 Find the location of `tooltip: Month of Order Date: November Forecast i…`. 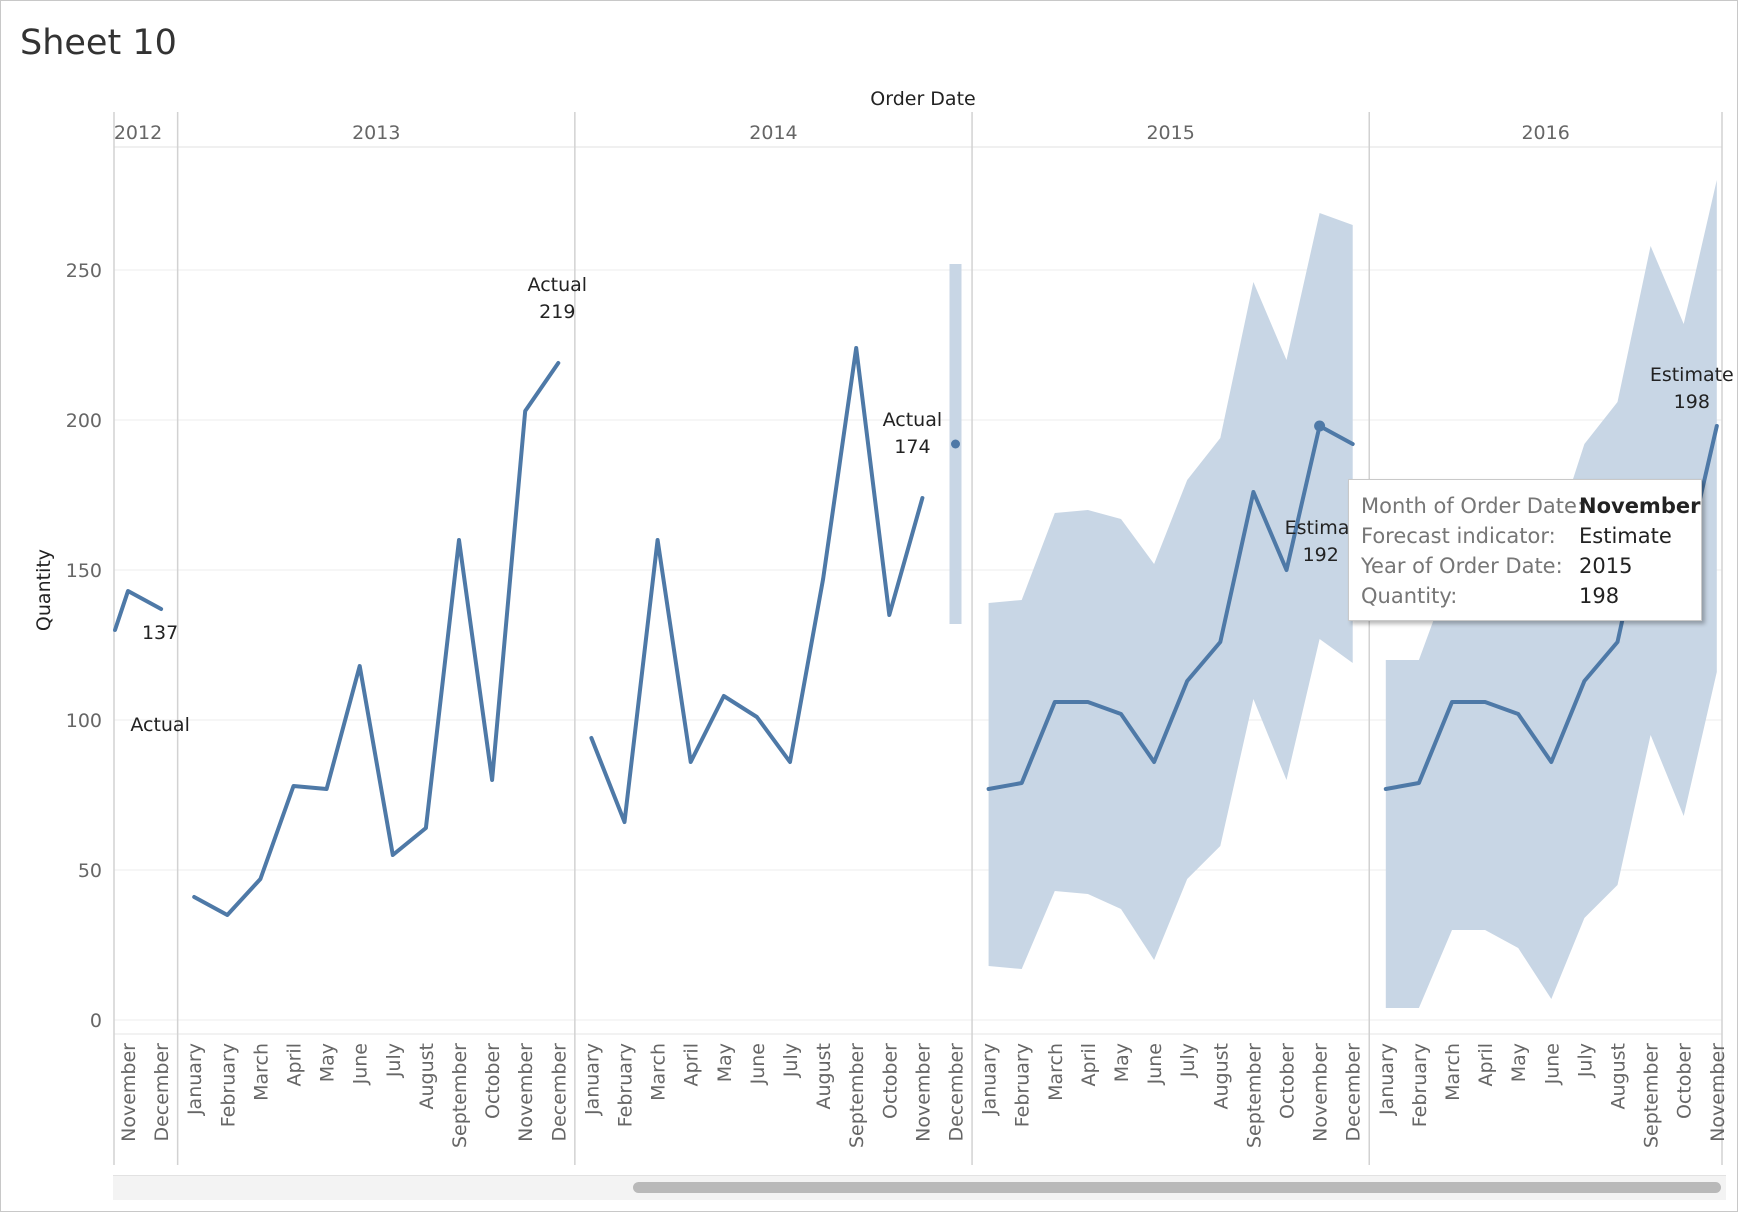

tooltip: Month of Order Date: November Forecast i… is located at coordinates (1525, 550).